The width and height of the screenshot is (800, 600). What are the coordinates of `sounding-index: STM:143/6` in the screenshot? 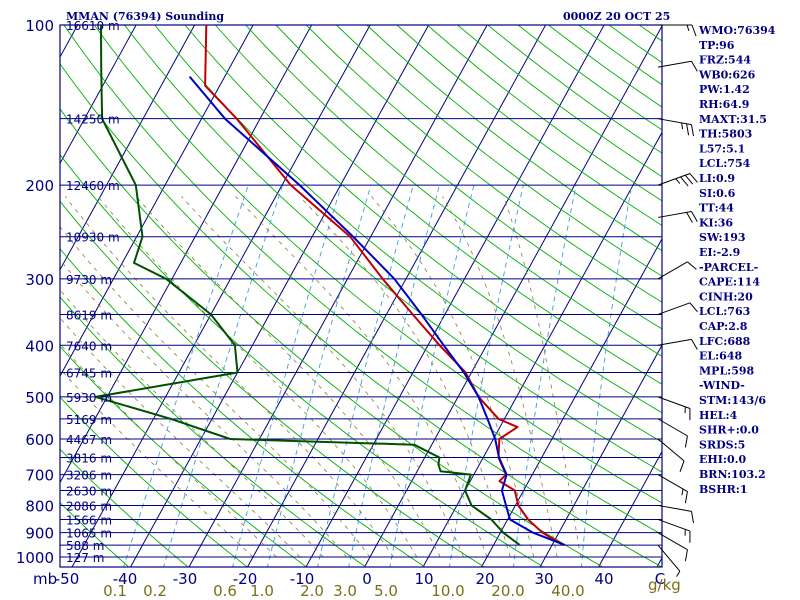 It's located at (732, 400).